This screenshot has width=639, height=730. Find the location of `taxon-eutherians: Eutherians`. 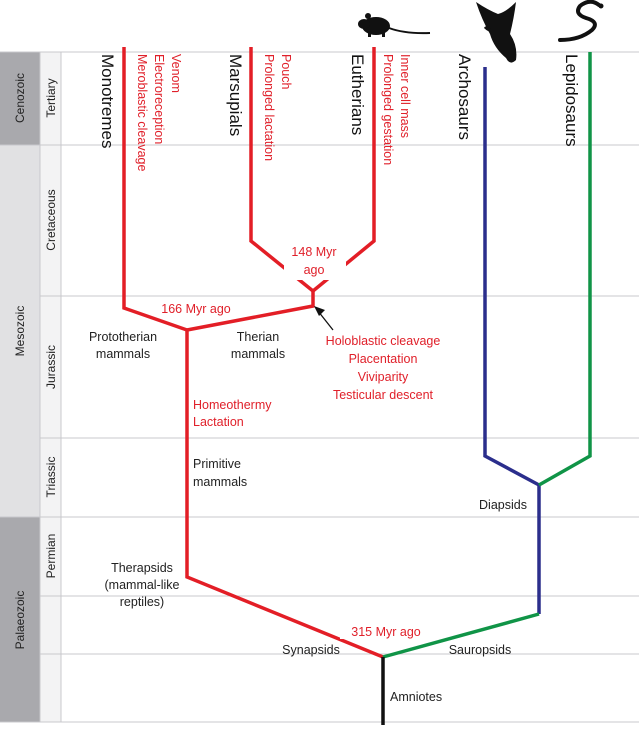

taxon-eutherians: Eutherians is located at coordinates (357, 94).